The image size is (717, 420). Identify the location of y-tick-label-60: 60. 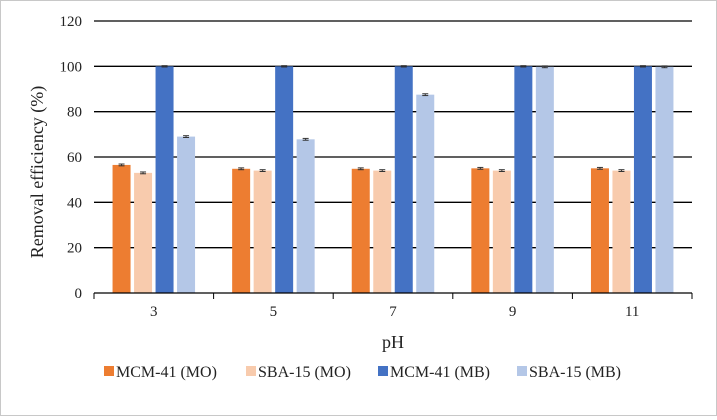
(74, 158).